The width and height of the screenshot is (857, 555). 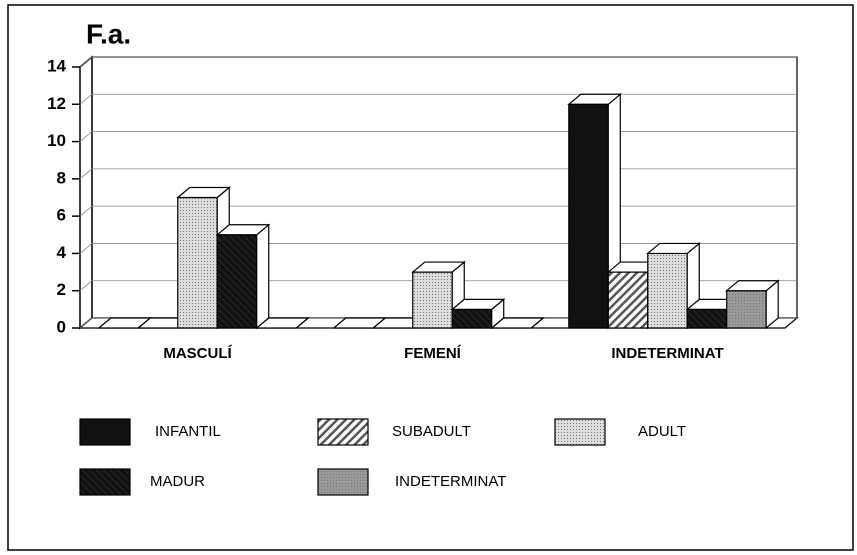 I want to click on left-wall, so click(x=86, y=192).